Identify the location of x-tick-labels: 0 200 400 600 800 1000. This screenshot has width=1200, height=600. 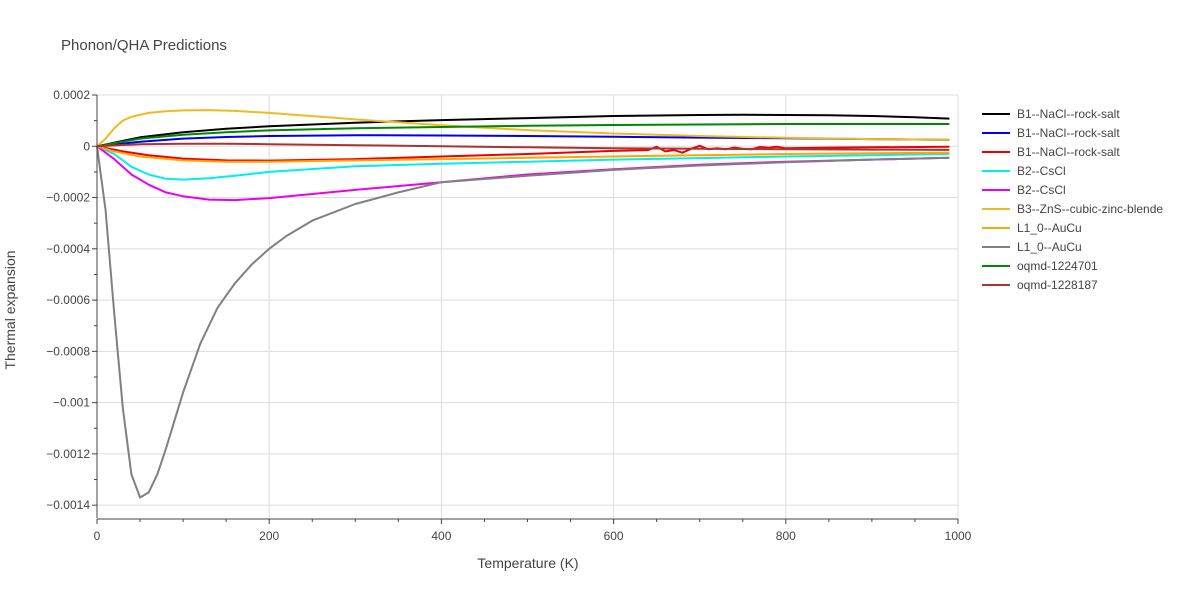
(533, 536).